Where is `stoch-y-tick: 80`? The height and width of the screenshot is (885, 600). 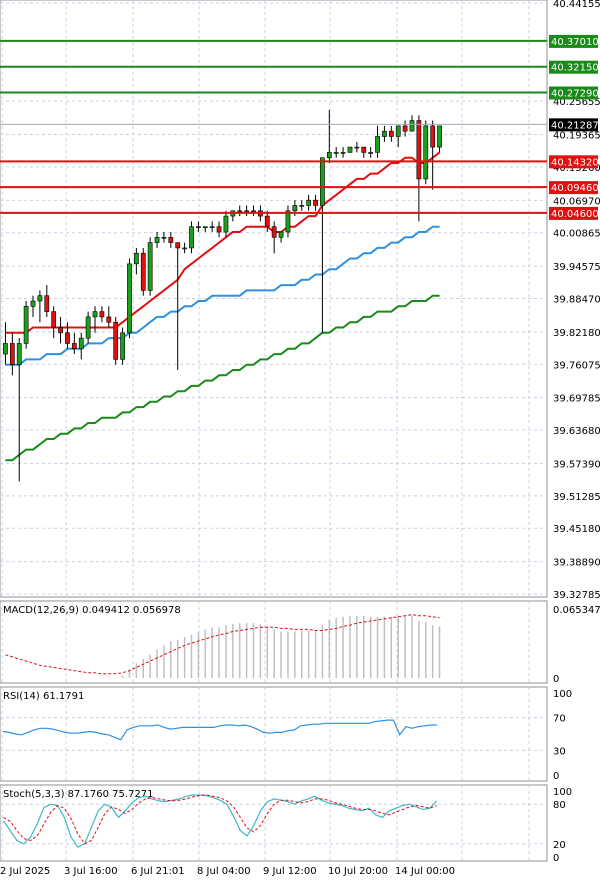
stoch-y-tick: 80 is located at coordinates (559, 805).